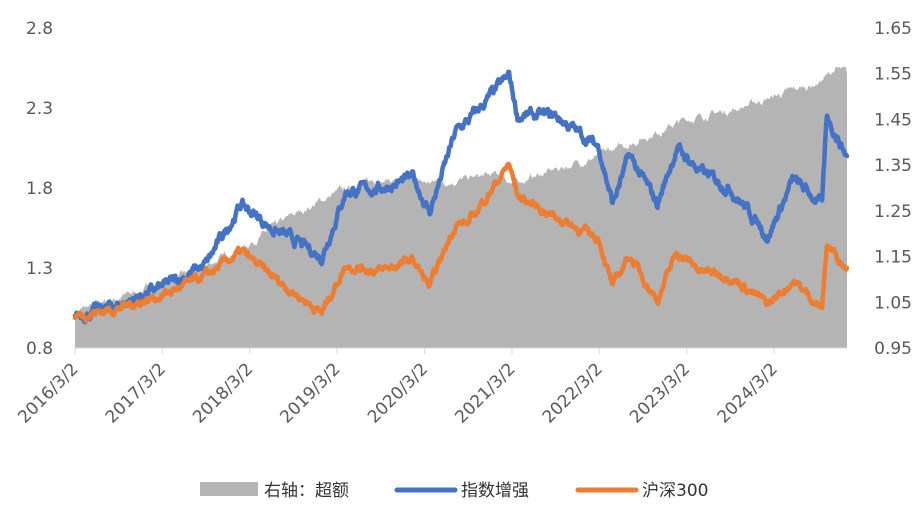  What do you see at coordinates (39, 29) in the screenshot?
I see `left-y-tick-label: 2.8` at bounding box center [39, 29].